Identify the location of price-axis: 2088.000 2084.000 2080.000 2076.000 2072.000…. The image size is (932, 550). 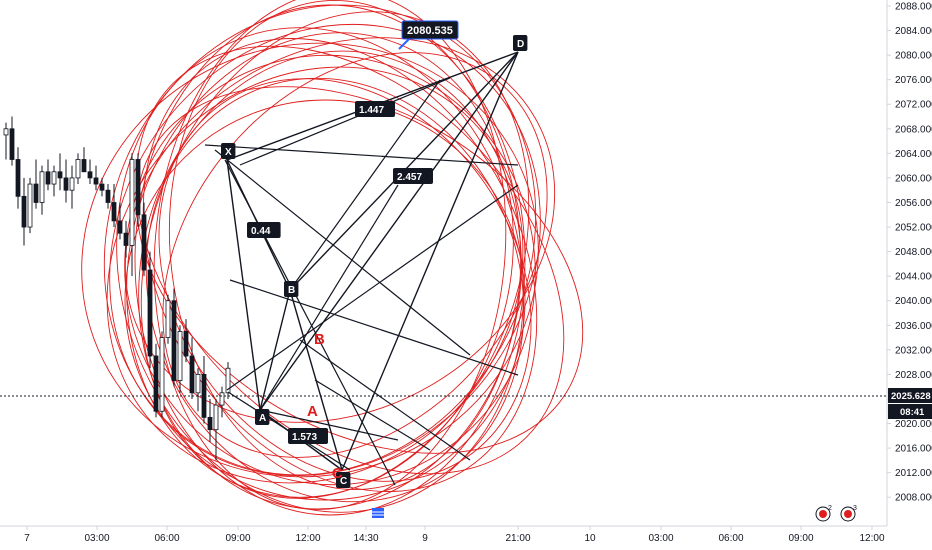
(909, 253).